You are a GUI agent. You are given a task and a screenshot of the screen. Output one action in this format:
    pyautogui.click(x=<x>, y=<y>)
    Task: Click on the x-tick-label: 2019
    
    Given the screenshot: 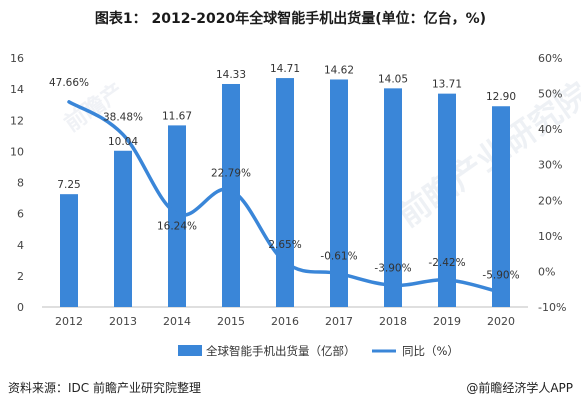 What is the action you would take?
    pyautogui.click(x=447, y=321)
    